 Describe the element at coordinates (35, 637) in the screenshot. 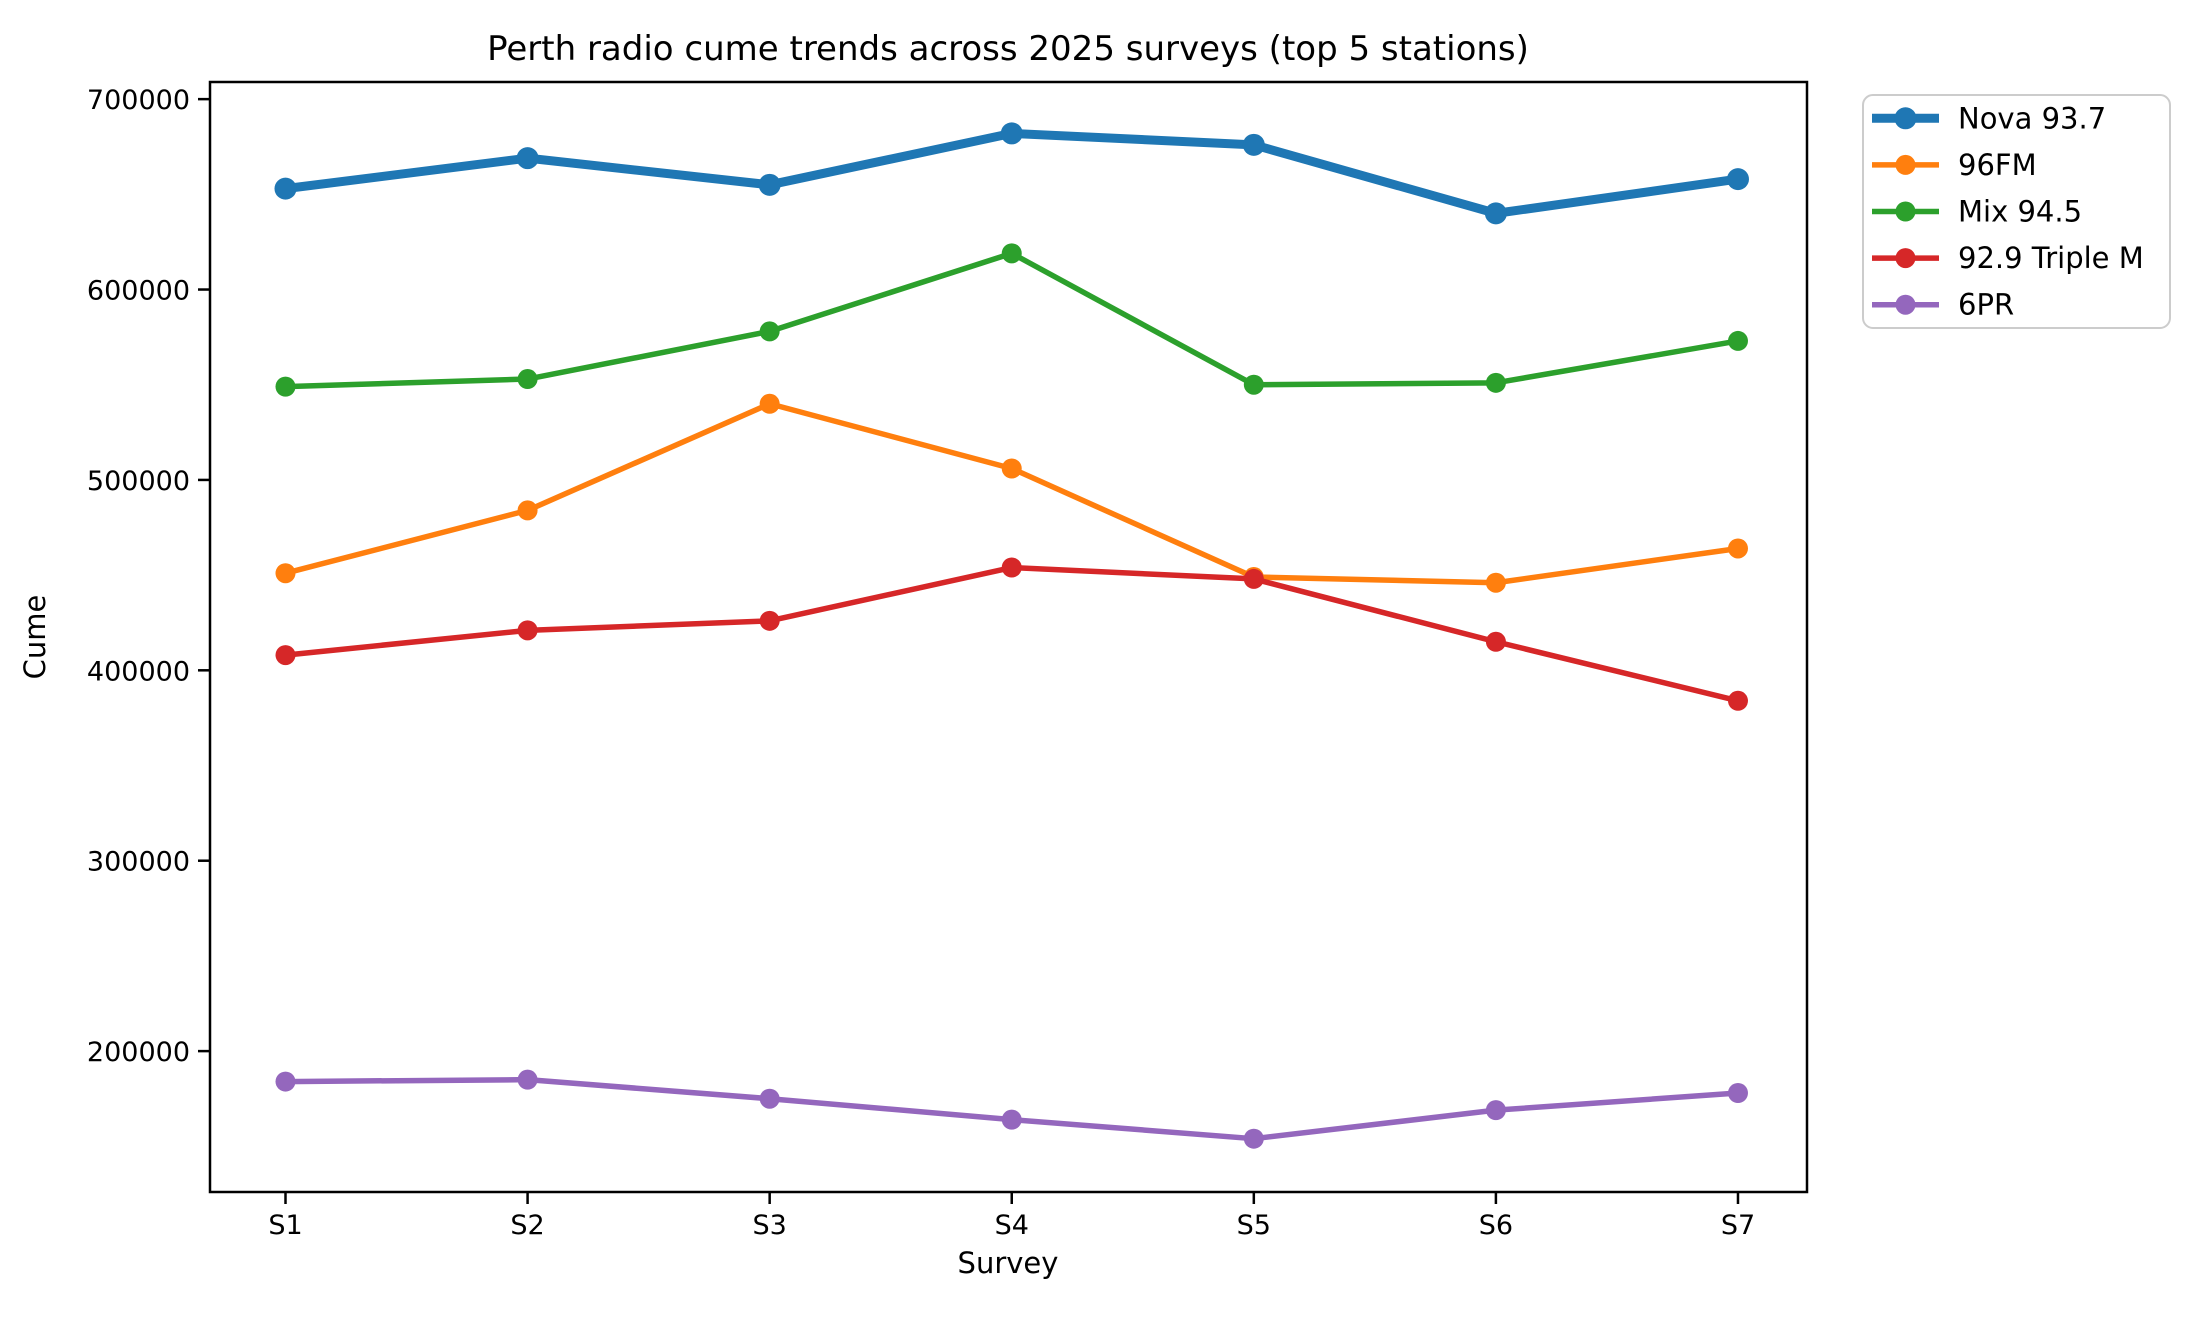

I see `y-axis-label: Cume` at that location.